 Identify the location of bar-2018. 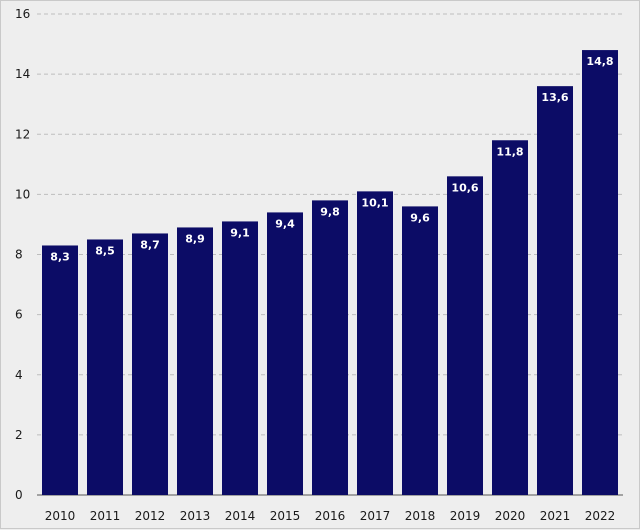
(420, 350).